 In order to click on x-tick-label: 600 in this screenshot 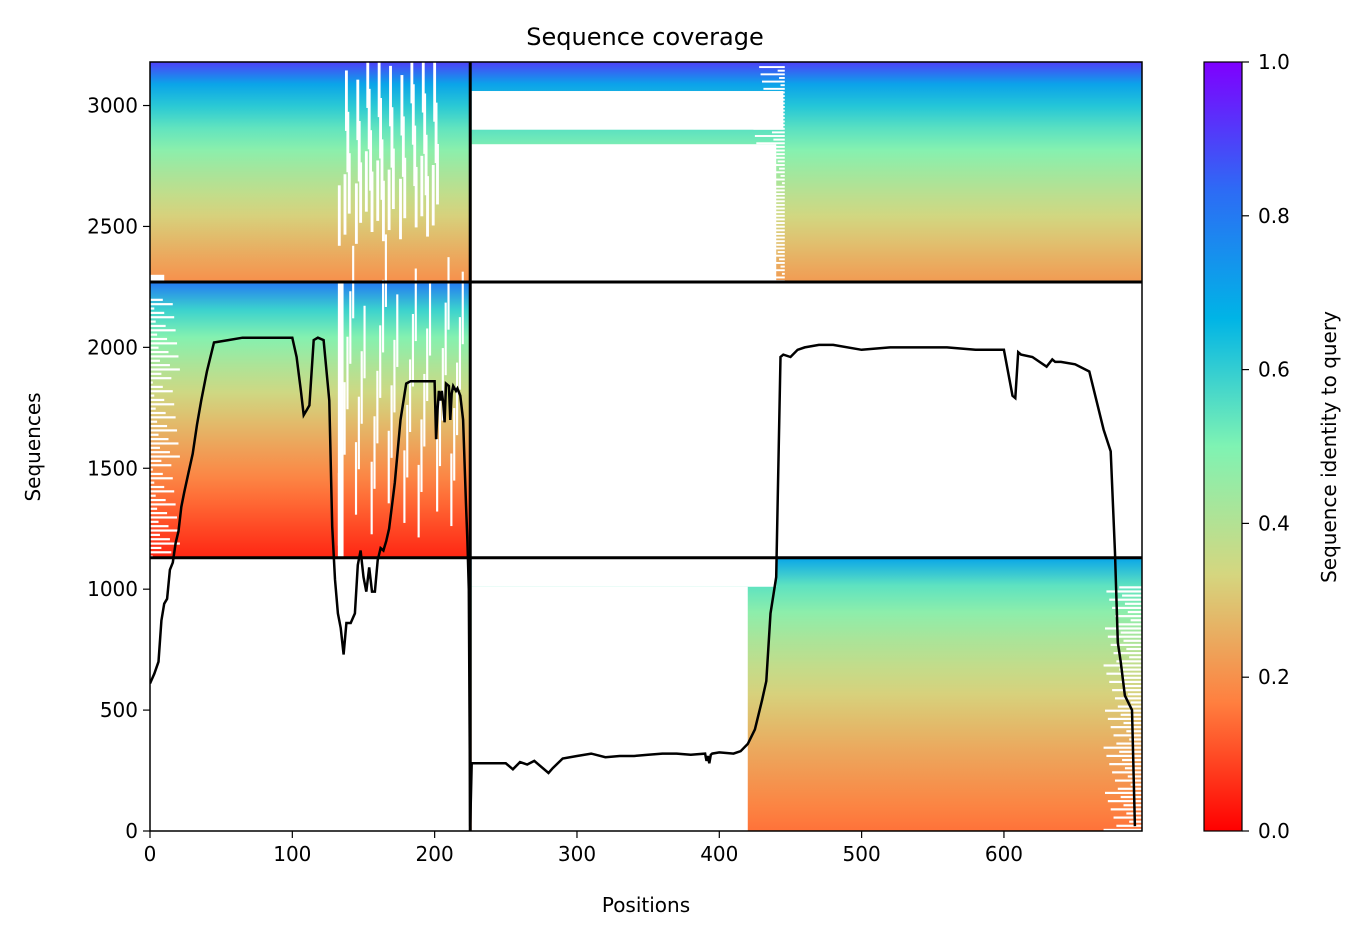, I will do `click(1004, 854)`.